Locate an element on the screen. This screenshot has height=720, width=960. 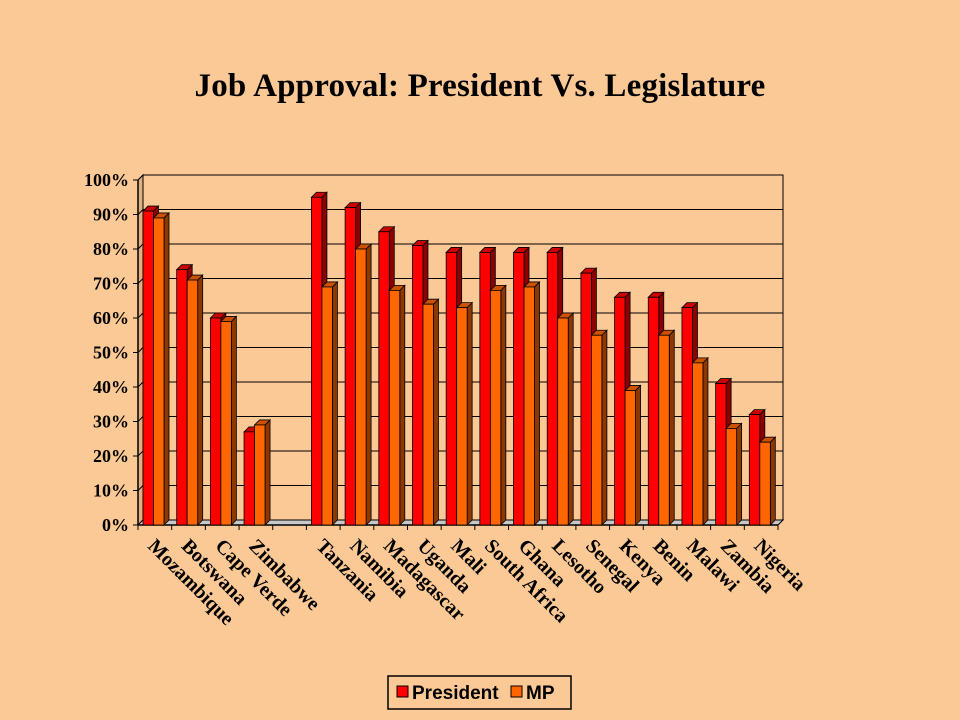
y-tick-label: 30% is located at coordinates (111, 422).